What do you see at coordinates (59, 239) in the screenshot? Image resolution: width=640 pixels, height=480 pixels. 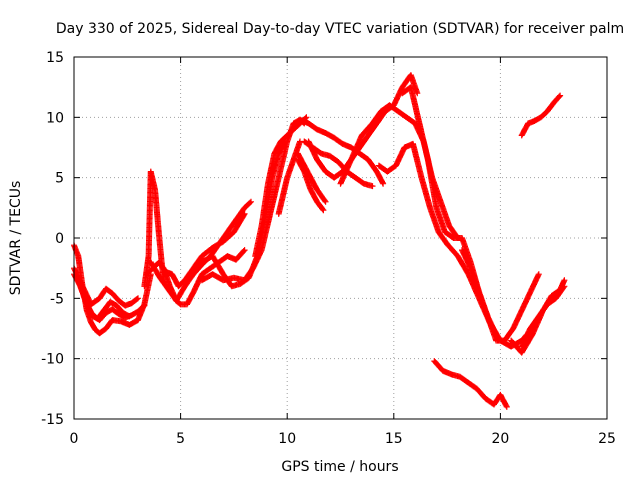 I see `y-tick-label: 0` at bounding box center [59, 239].